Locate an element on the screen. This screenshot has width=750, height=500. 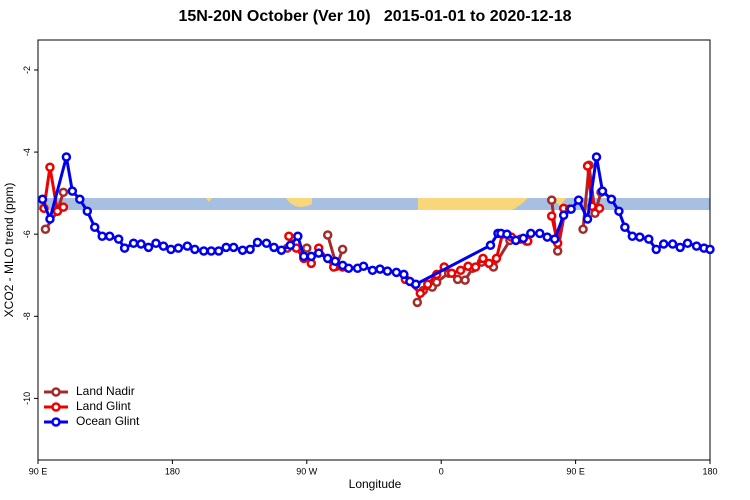
y-tick-label: -2 is located at coordinates (27, 70).